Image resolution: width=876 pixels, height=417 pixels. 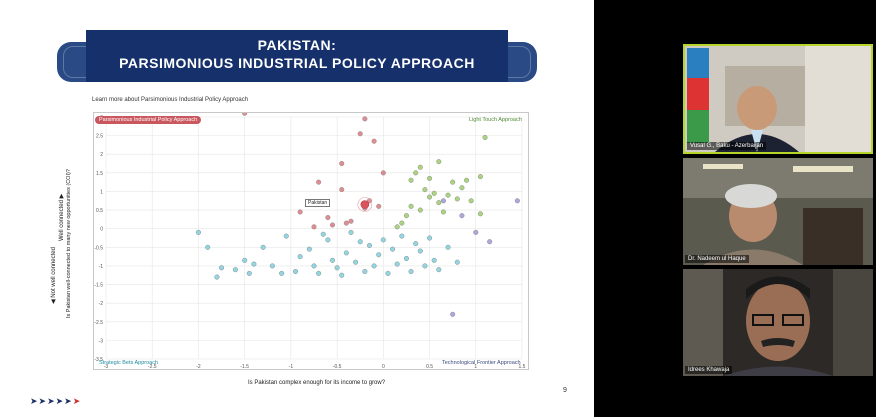 I want to click on x-tick-label: 1.5, so click(x=522, y=367).